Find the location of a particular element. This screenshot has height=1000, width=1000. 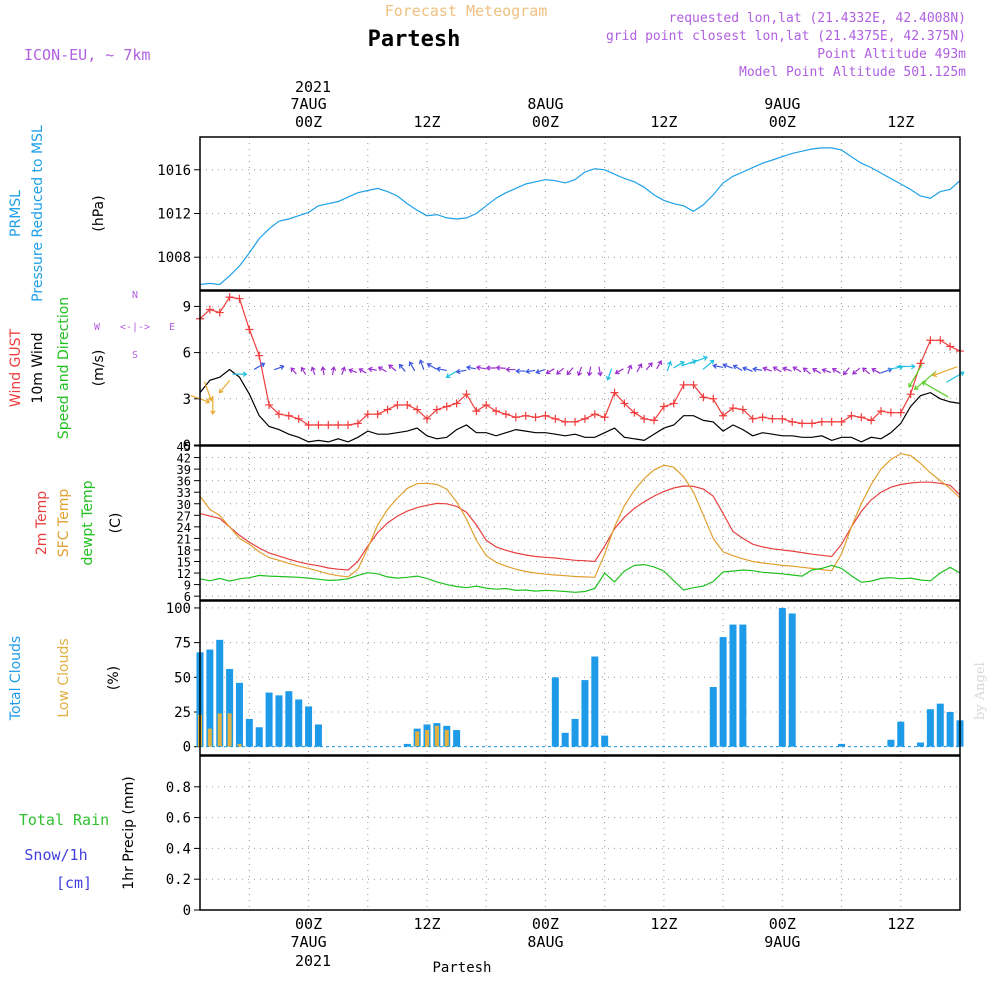

pressure-ytick-label: 1008 is located at coordinates (174, 258).